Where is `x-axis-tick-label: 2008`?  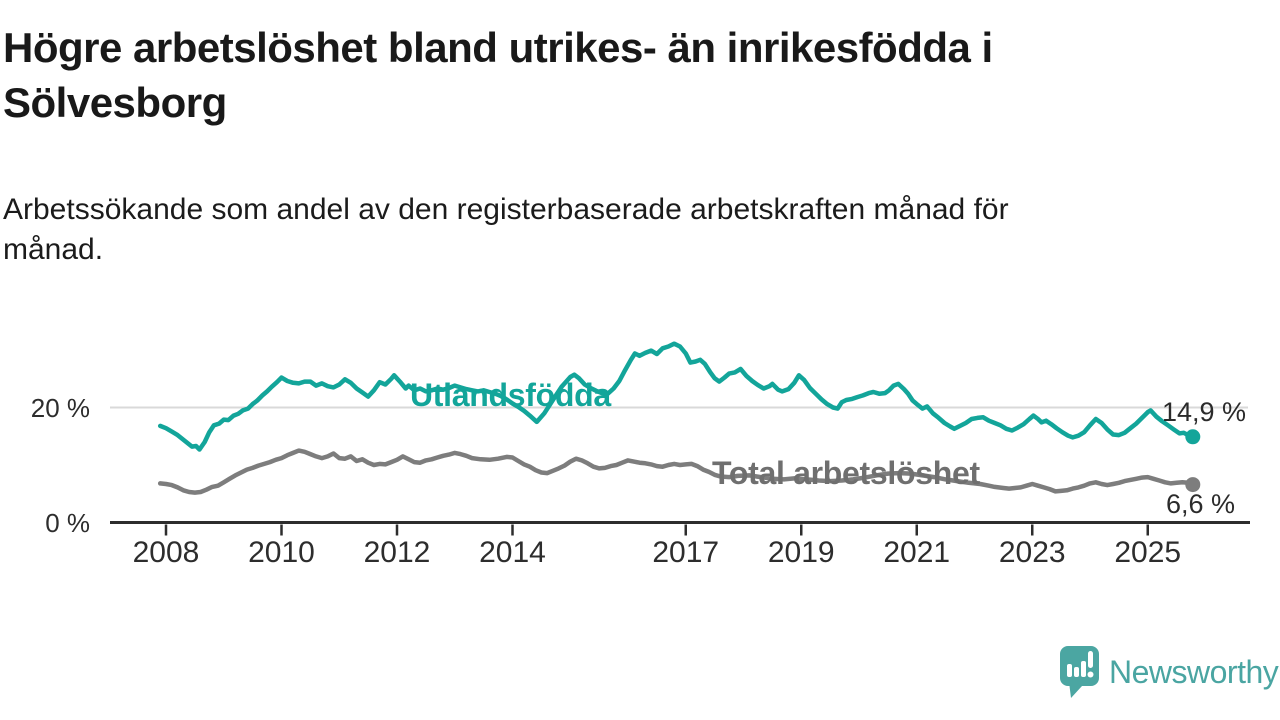
x-axis-tick-label: 2008 is located at coordinates (166, 552).